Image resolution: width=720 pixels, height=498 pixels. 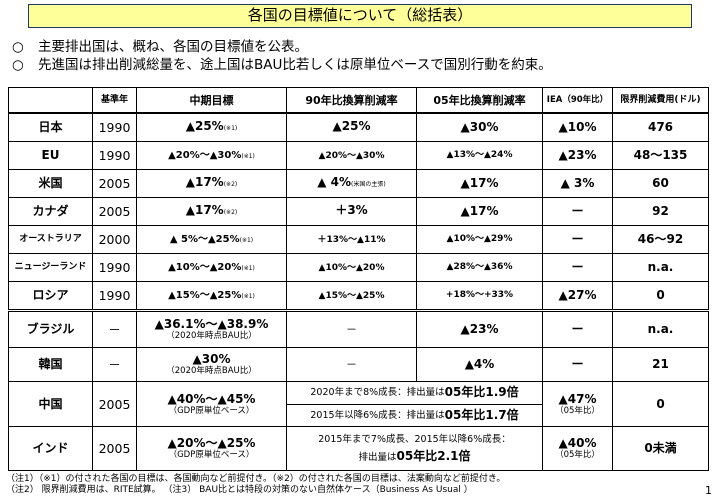 I want to click on base-year: －, so click(x=114, y=329).